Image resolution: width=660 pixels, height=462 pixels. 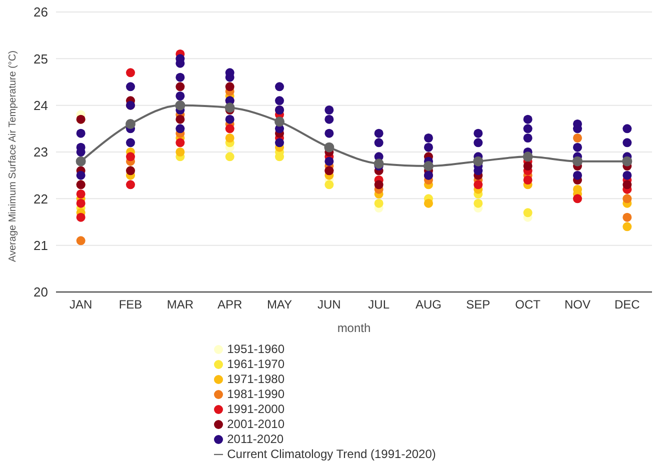 What do you see at coordinates (577, 305) in the screenshot?
I see `x-tick-label: NOV` at bounding box center [577, 305].